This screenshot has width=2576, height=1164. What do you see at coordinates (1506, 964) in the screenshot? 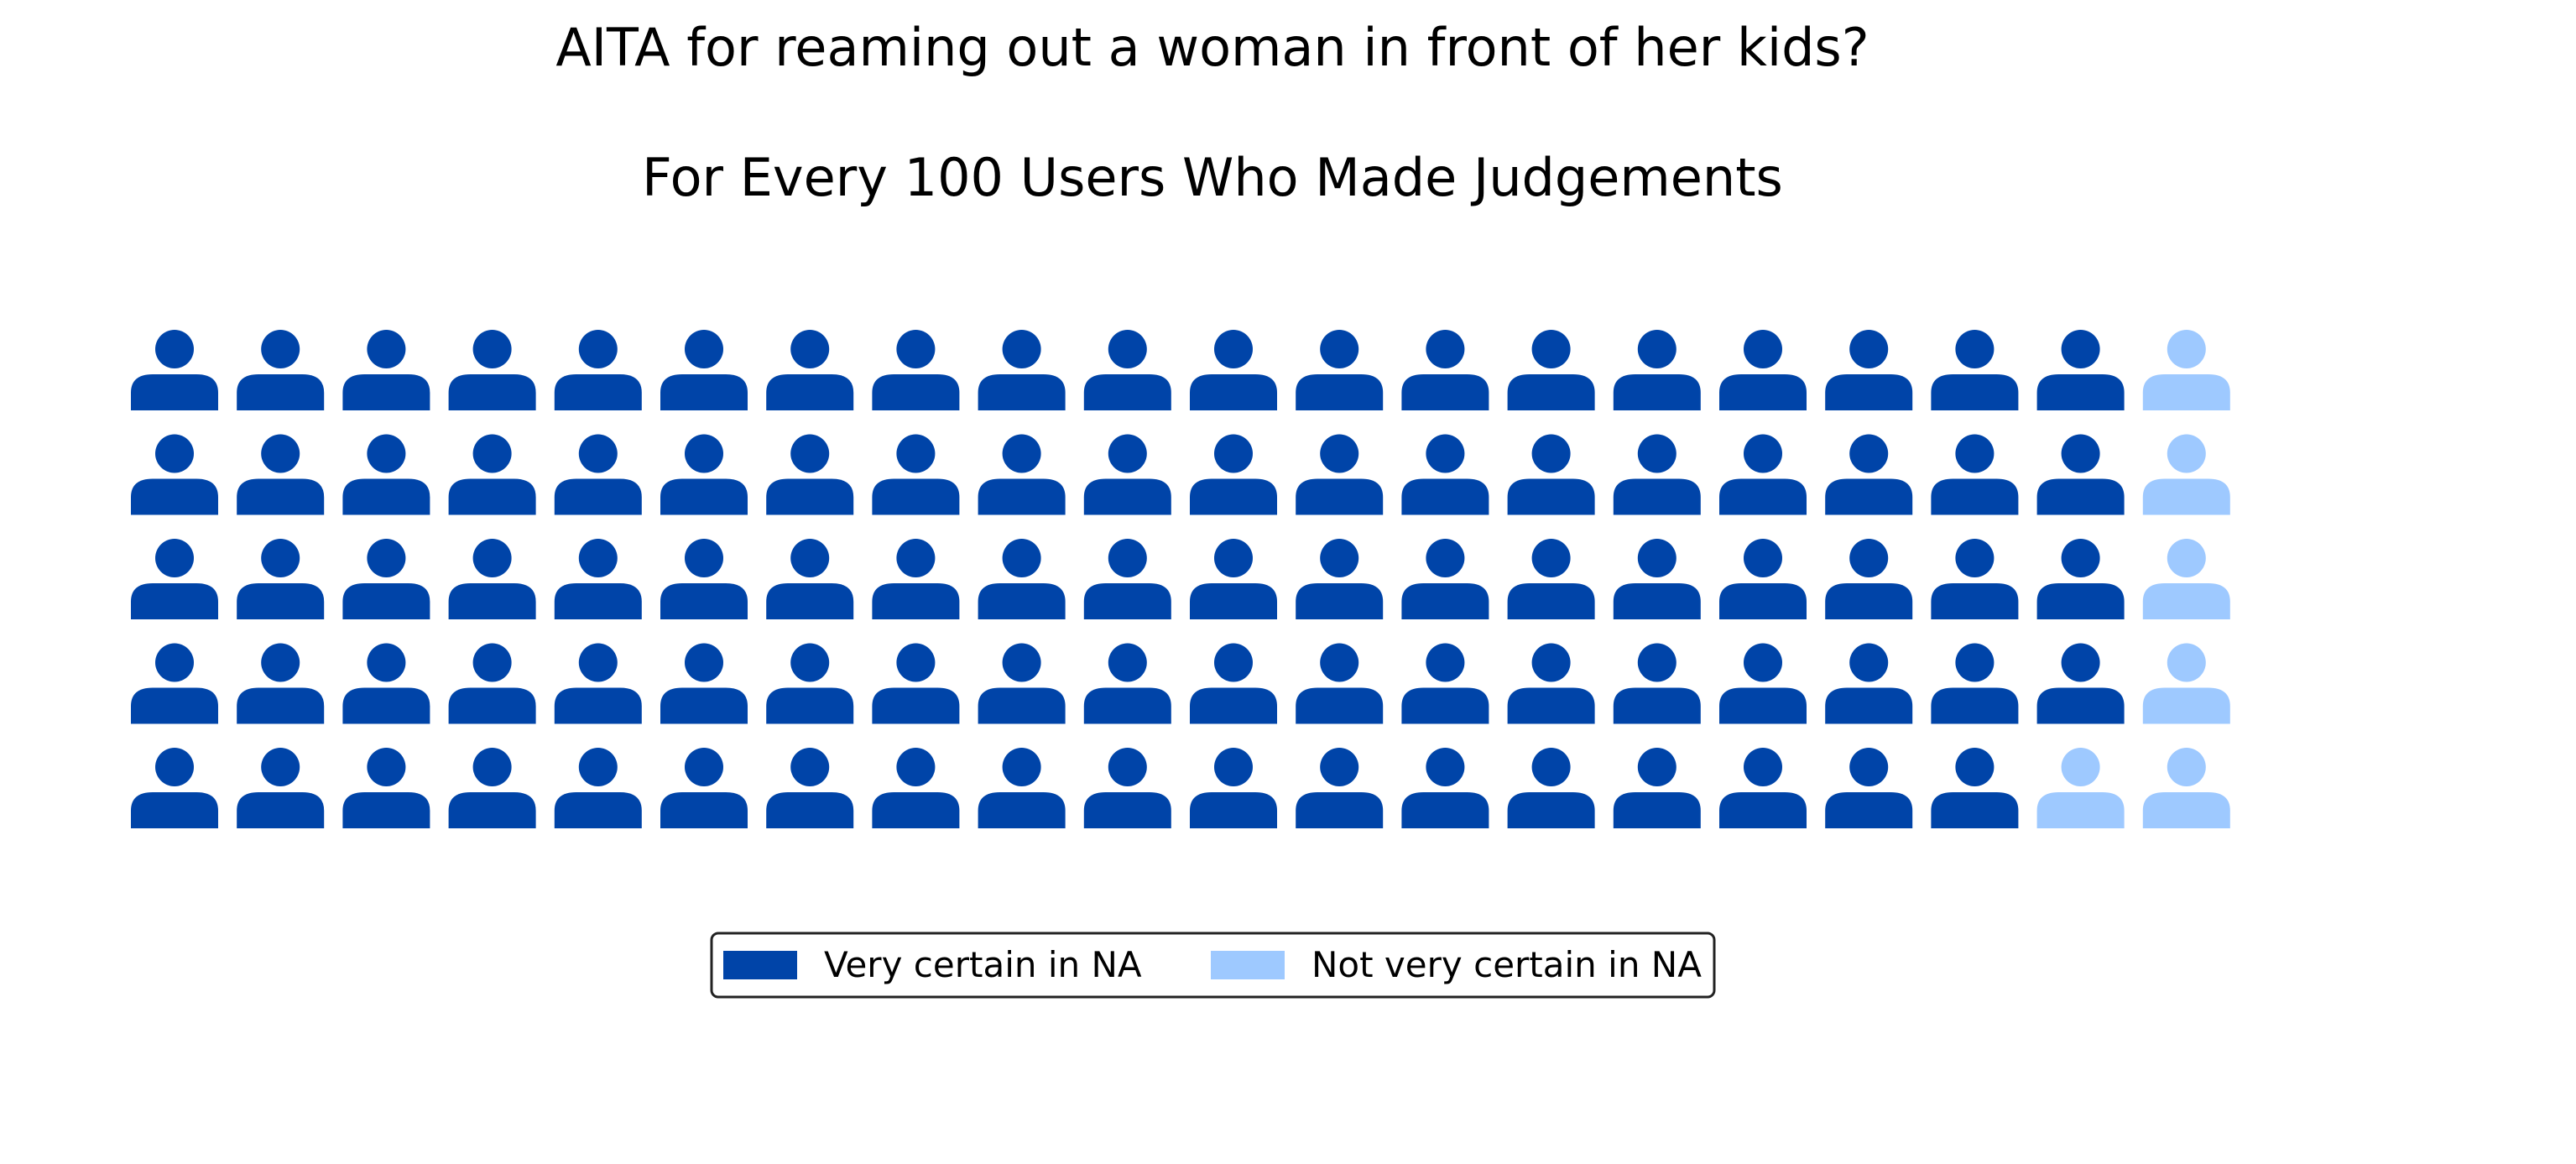
I see `legend-label: Not very certain in NA` at bounding box center [1506, 964].